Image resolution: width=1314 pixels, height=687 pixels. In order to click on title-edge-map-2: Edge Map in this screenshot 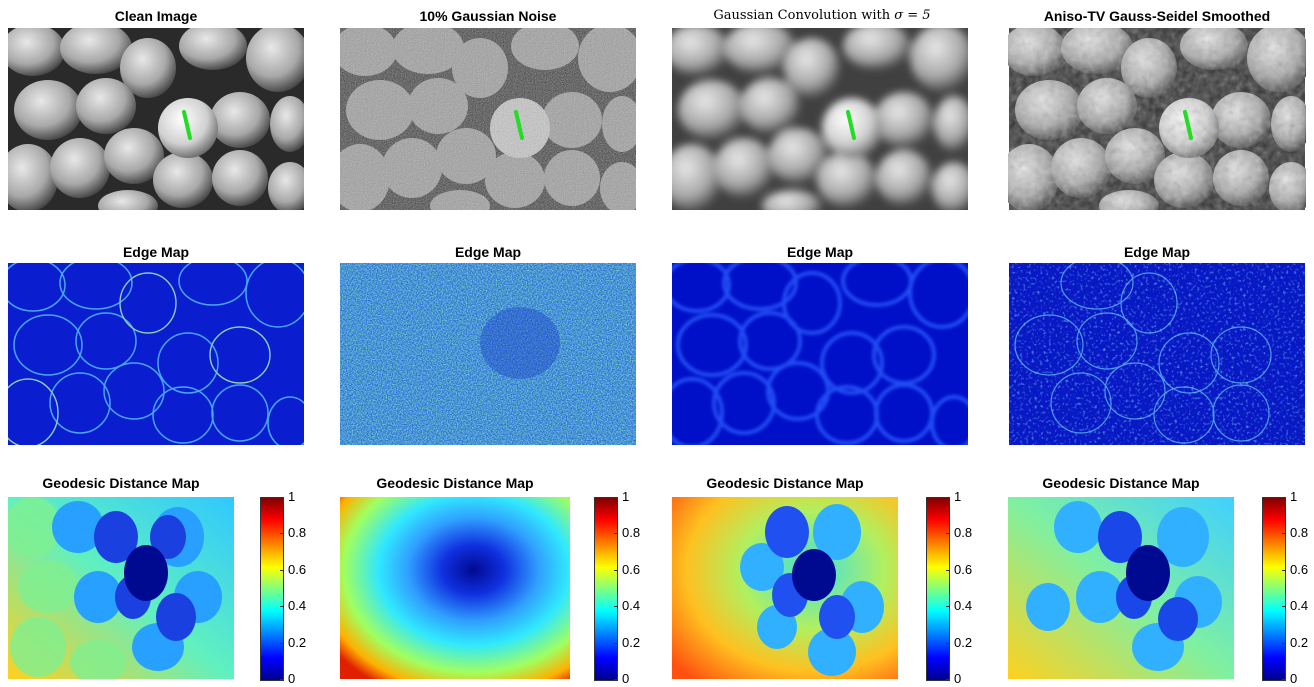, I will do `click(488, 252)`.